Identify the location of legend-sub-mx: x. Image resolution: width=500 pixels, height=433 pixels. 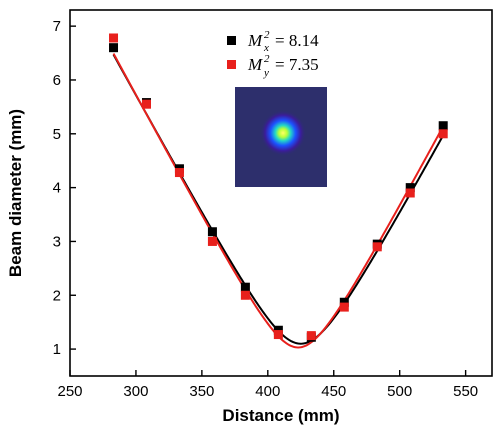
(266, 48).